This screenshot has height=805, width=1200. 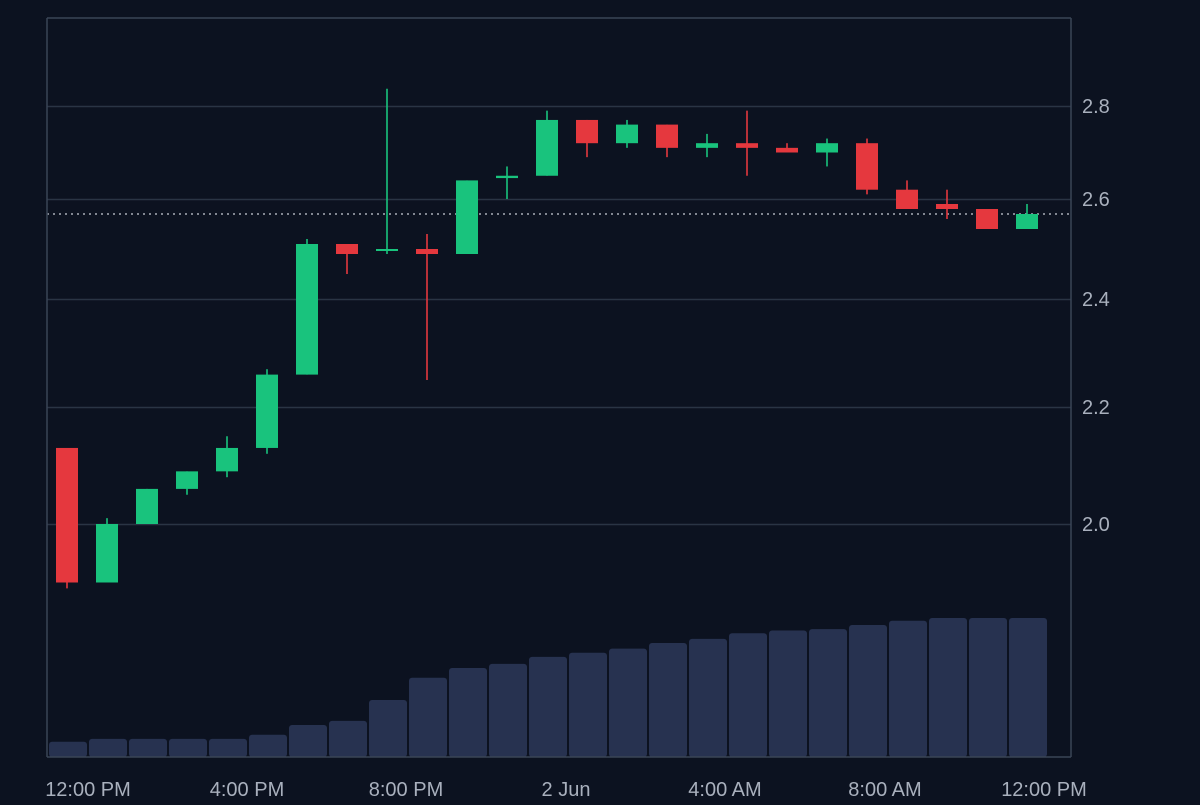 What do you see at coordinates (1096, 525) in the screenshot?
I see `y-tick-label: 2.0` at bounding box center [1096, 525].